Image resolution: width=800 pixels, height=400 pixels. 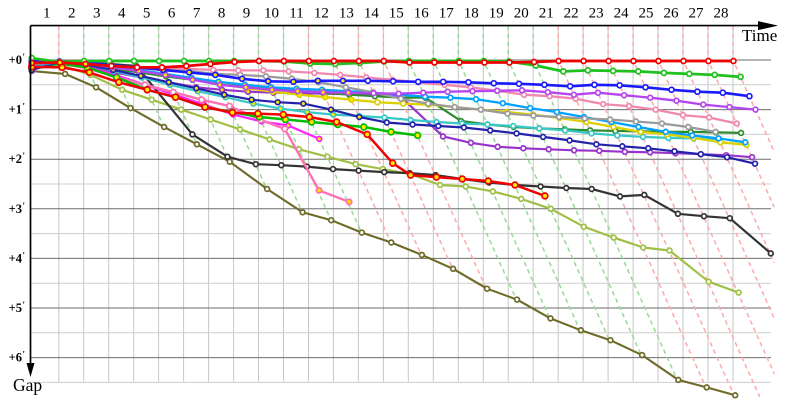 I want to click on svg-text: 14, so click(x=372, y=14).